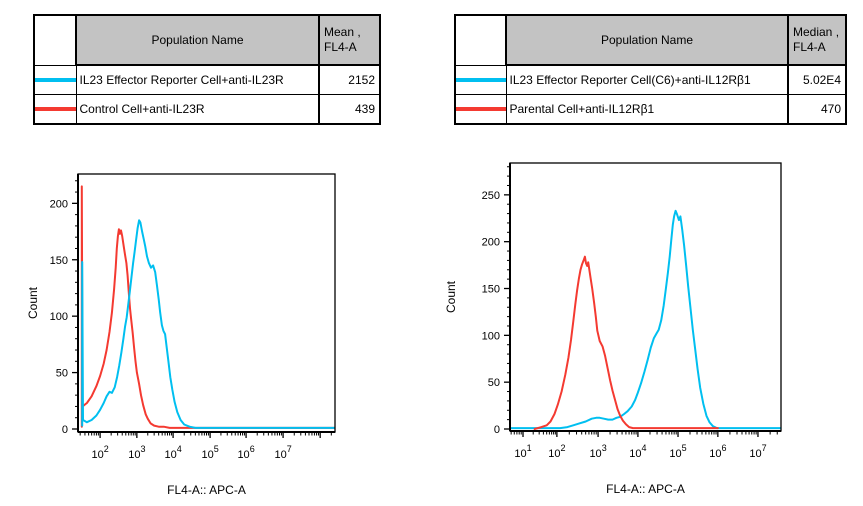 This screenshot has height=506, width=863. I want to click on x-axis-ticks: 10¹ 10² 10³ 10⁴ 10⁵ 10⁶ 10⁷, so click(644, 445).